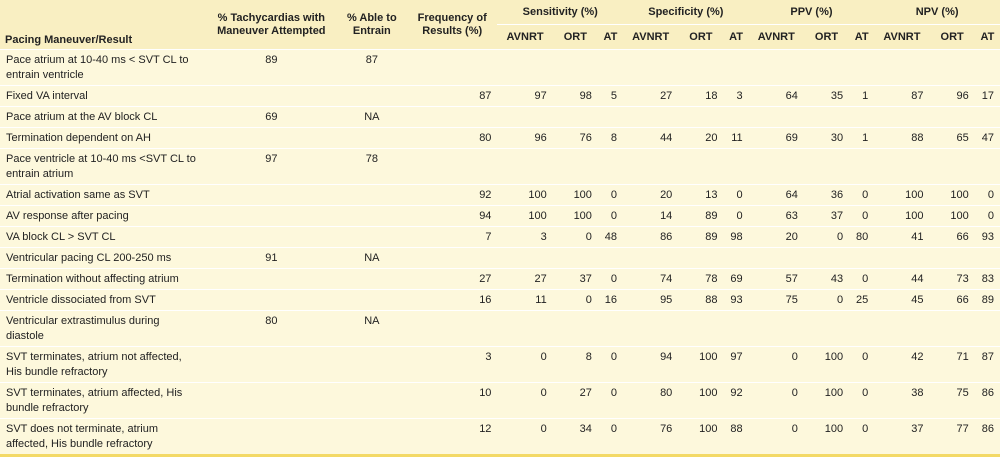 The image size is (1000, 457). I want to click on column-header: Frequency of Results (%), so click(452, 25).